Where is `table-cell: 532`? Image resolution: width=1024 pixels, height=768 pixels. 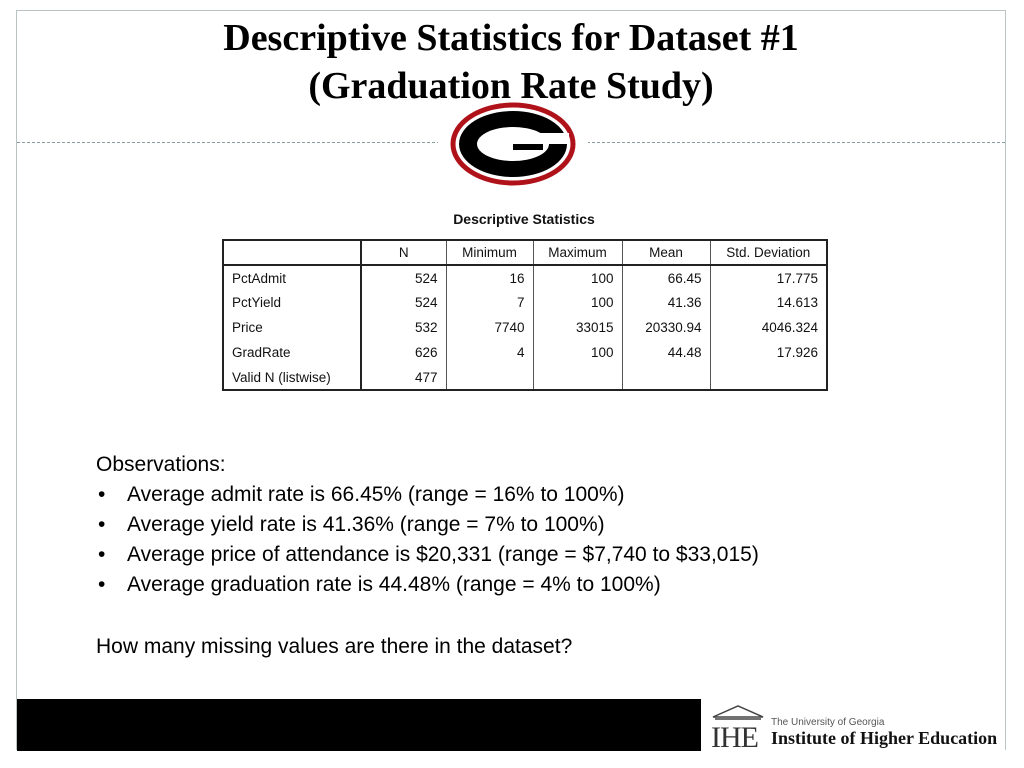 table-cell: 532 is located at coordinates (403, 327).